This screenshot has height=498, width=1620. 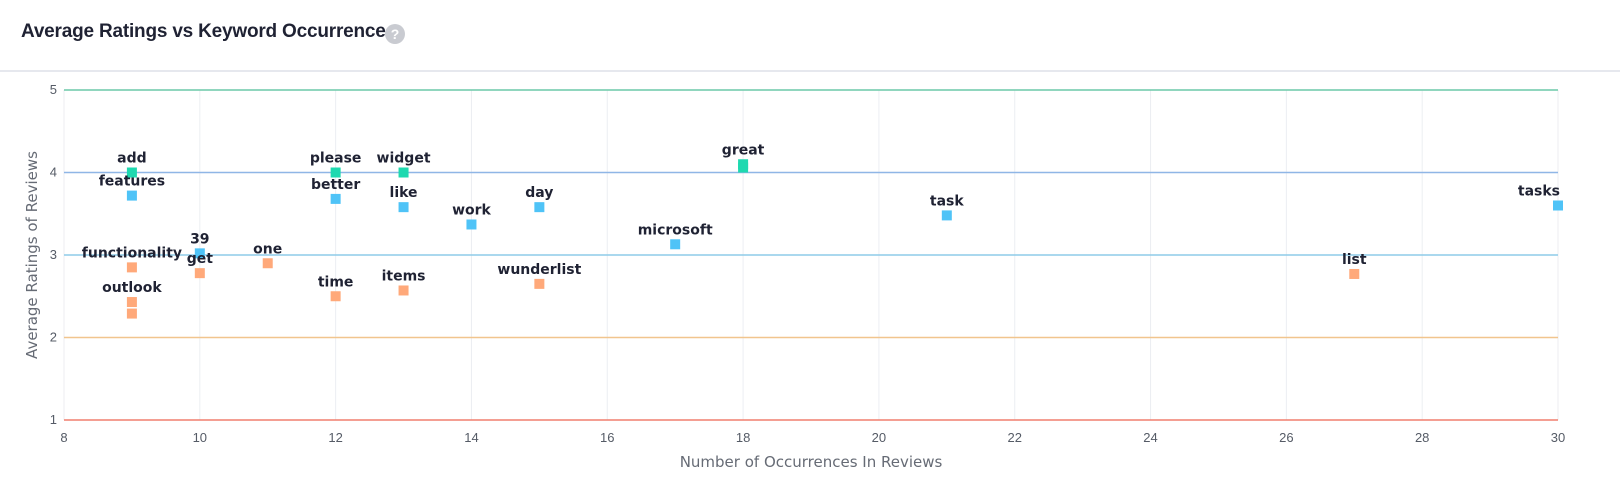 I want to click on x-axis-title: Number of Occurrences In Reviews, so click(x=811, y=462).